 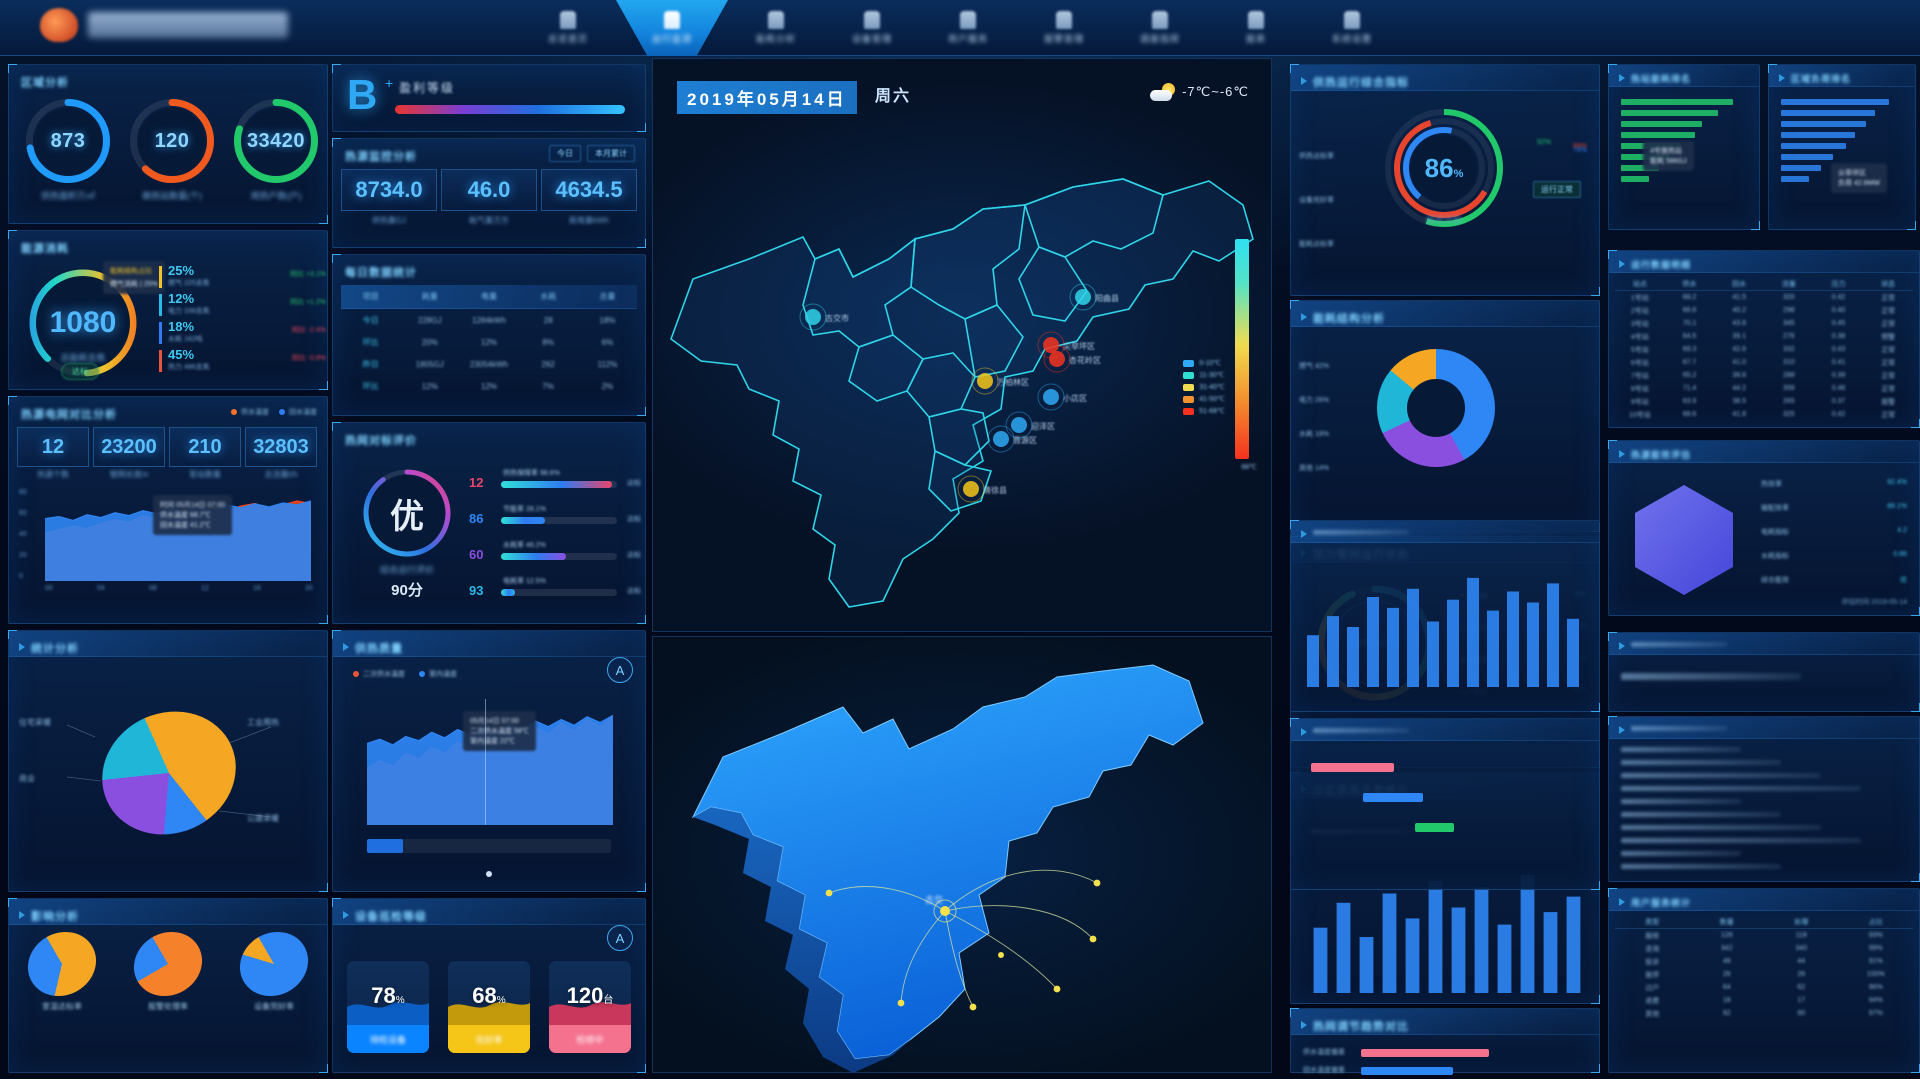 What do you see at coordinates (620, 670) in the screenshot?
I see `supply-badge: A` at bounding box center [620, 670].